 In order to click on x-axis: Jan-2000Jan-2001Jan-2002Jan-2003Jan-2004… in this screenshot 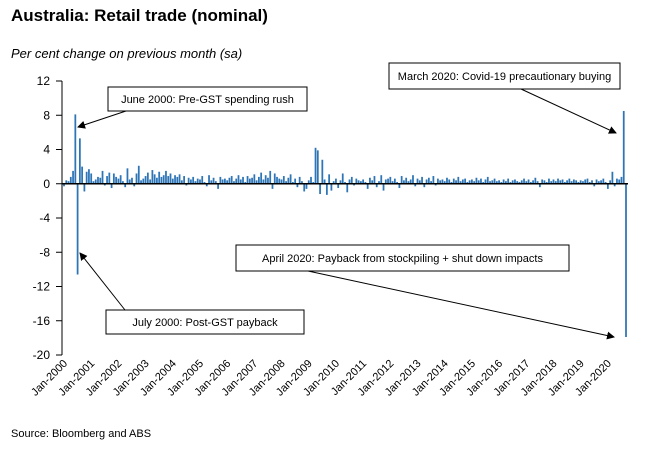, I will do `click(321, 378)`.